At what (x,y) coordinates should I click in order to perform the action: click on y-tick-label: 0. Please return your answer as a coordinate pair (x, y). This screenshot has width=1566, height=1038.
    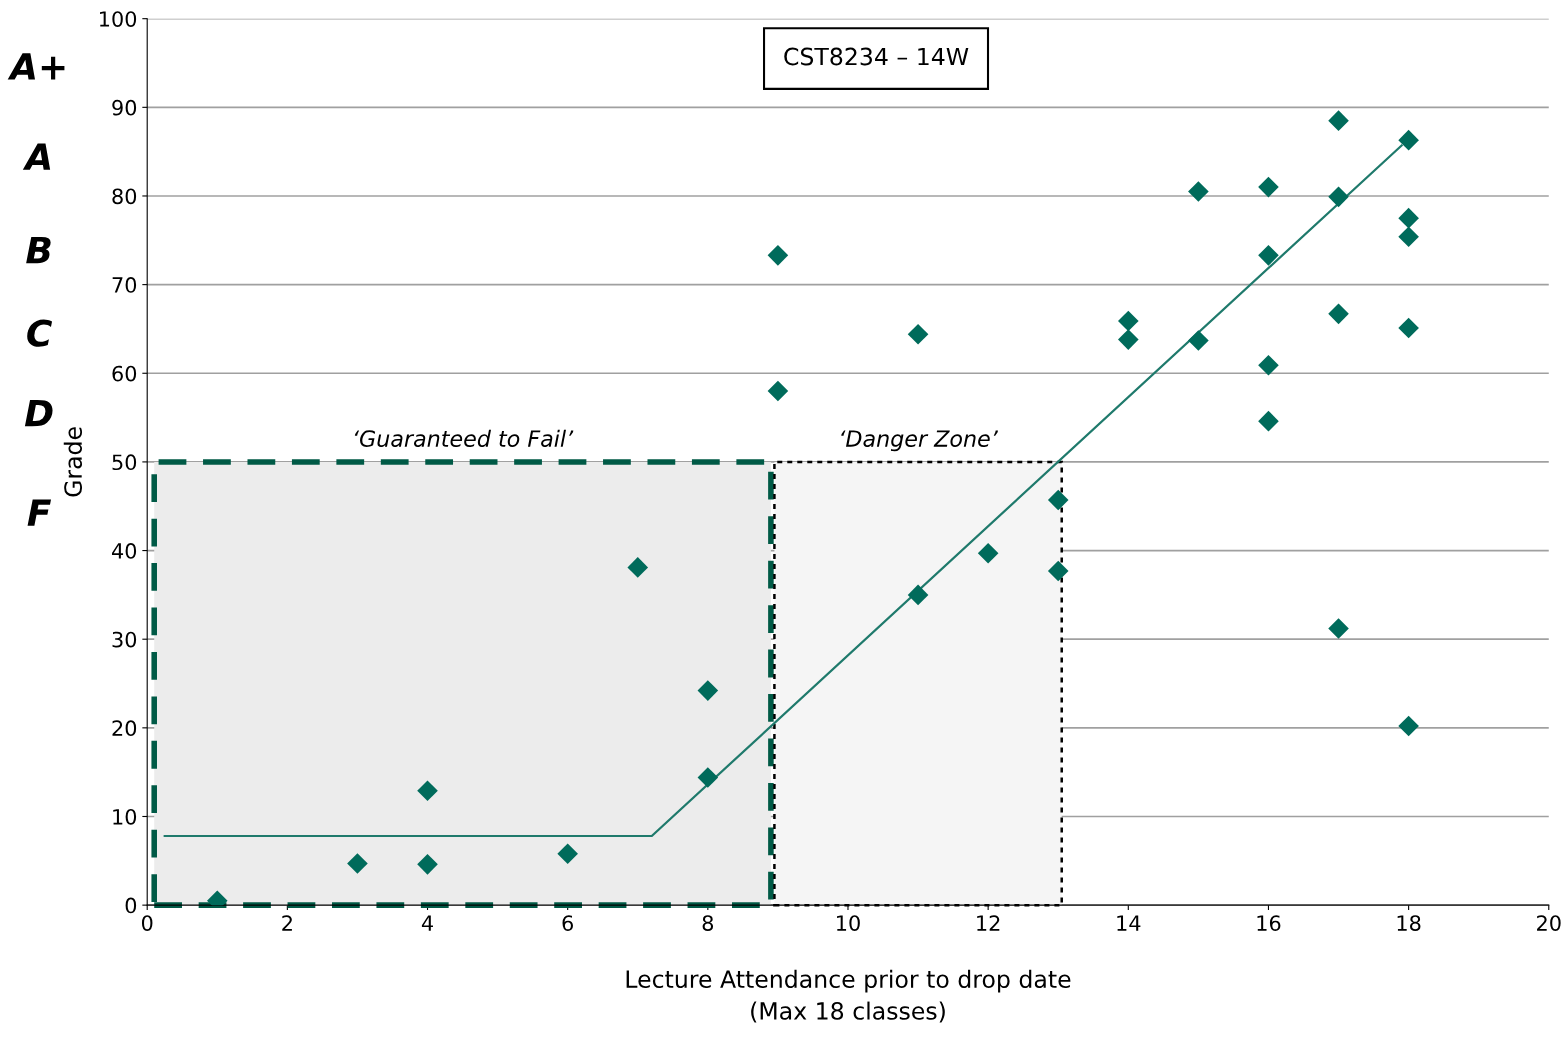
    Looking at the image, I should click on (131, 905).